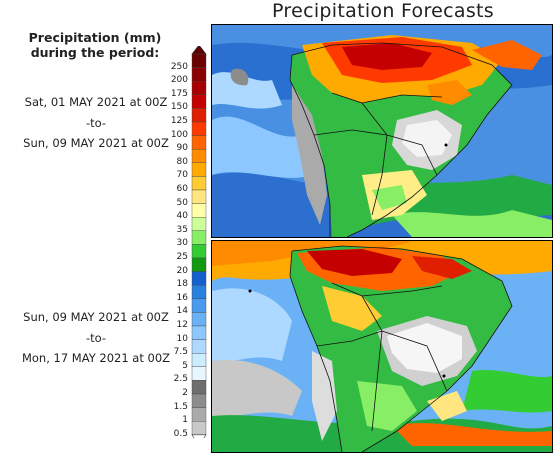 The height and width of the screenshot is (454, 554). I want to click on scale-max-arrow, so click(199, 50).